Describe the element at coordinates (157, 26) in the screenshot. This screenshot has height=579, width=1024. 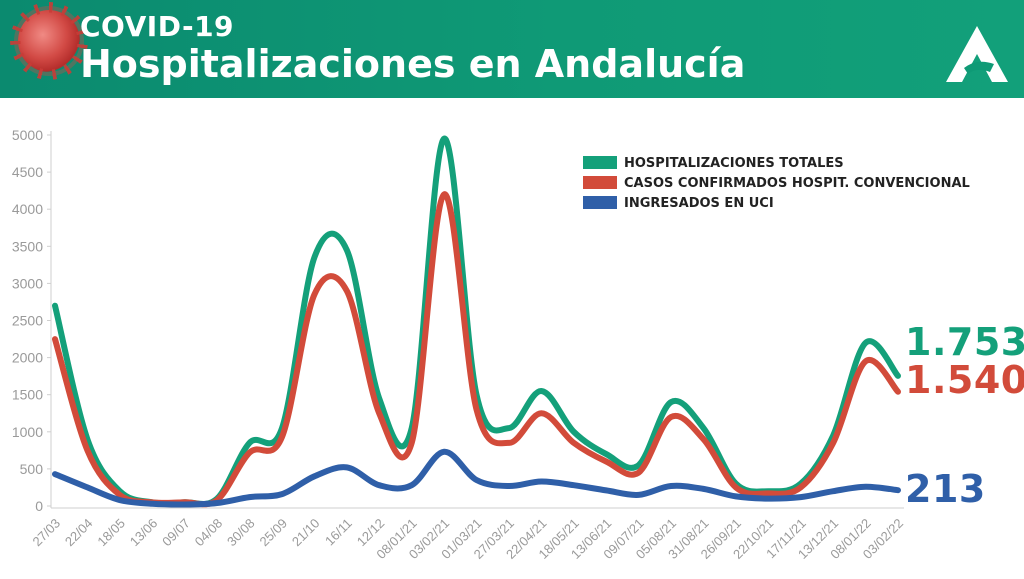
I see `header-kicker: COVID-19` at that location.